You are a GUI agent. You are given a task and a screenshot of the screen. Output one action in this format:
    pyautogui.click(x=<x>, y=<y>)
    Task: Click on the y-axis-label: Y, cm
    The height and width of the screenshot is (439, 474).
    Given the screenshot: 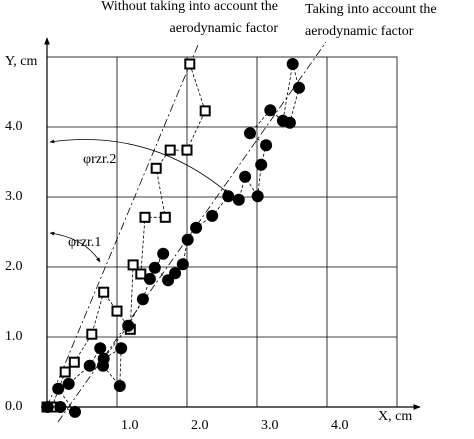 What is the action you would take?
    pyautogui.click(x=21, y=61)
    